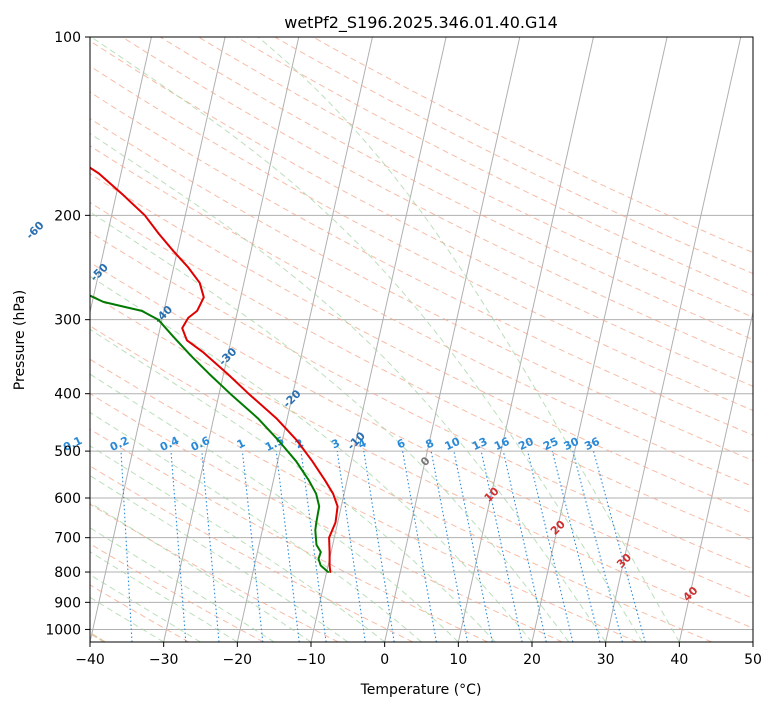 The height and width of the screenshot is (708, 775). Describe the element at coordinates (67, 452) in the screenshot. I see `y-tick-label: 500` at that location.